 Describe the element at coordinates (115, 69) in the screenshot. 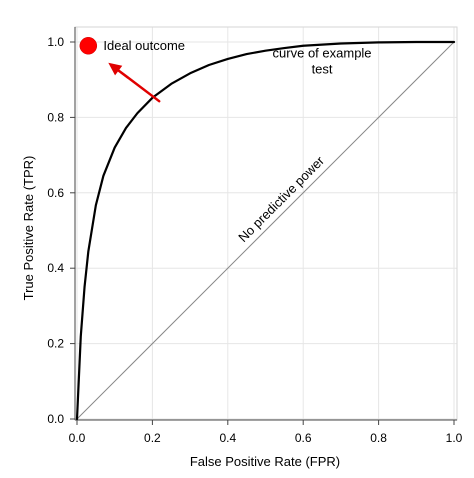

I see `annotation-arrow-head` at that location.